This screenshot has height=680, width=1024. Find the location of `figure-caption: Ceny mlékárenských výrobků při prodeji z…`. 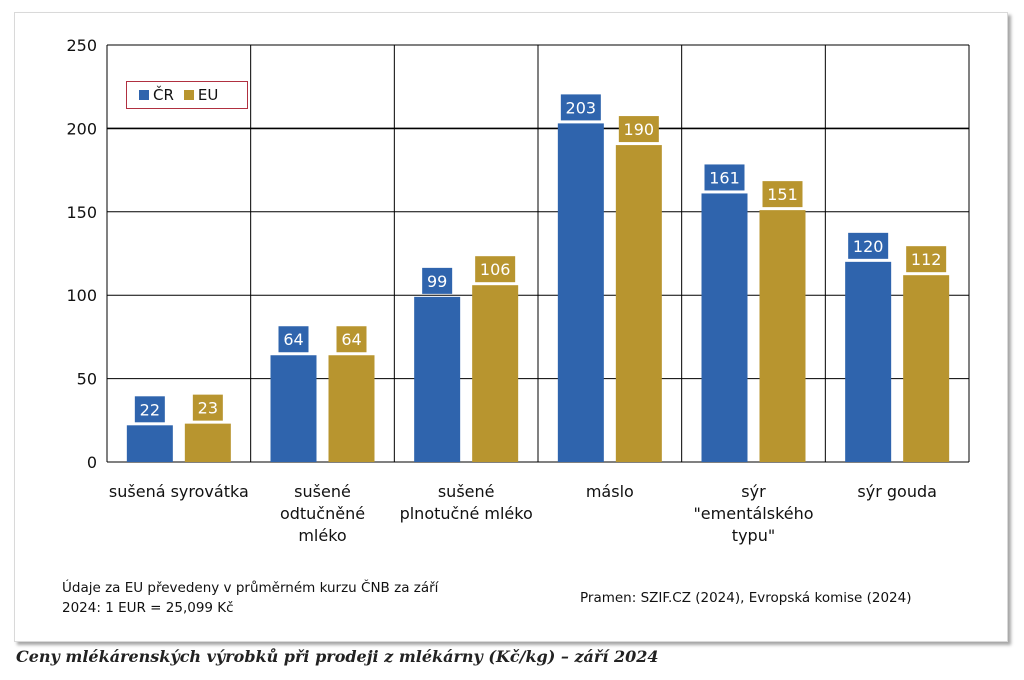

figure-caption: Ceny mlékárenských výrobků při prodeji z… is located at coordinates (337, 656).